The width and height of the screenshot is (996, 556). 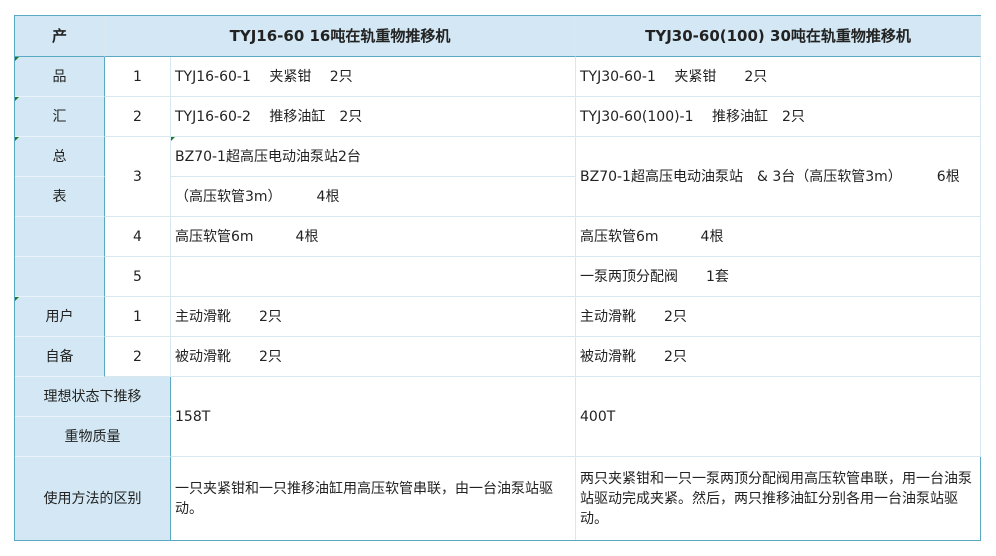 What do you see at coordinates (60, 357) in the screenshot?
I see `side-label: 自备` at bounding box center [60, 357].